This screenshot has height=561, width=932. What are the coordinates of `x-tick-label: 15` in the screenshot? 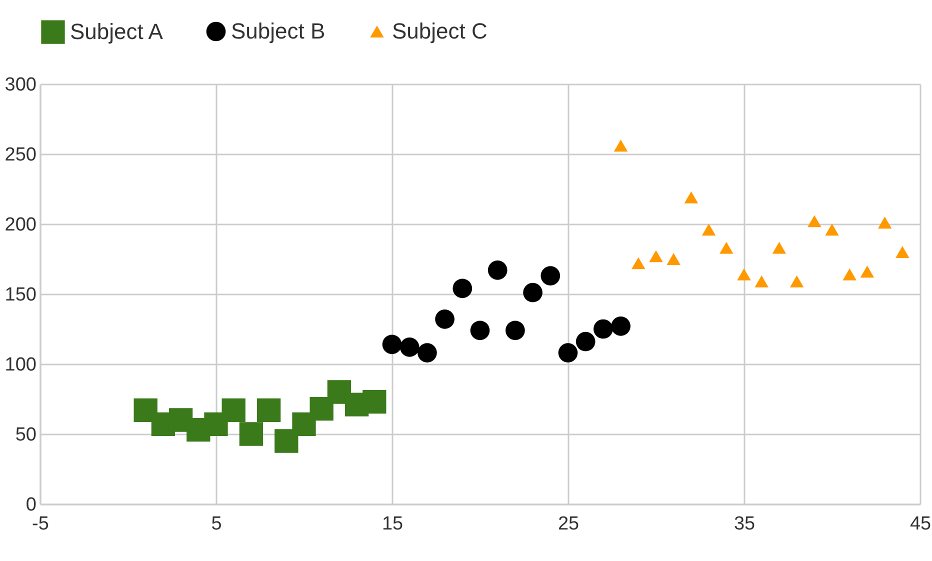 It's located at (393, 524).